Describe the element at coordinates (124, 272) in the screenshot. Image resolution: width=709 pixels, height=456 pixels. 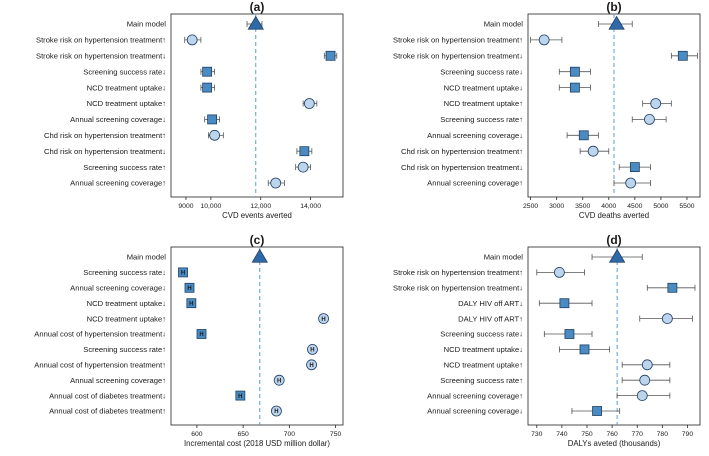
I see `panel-c-row-label: Screening success rate↓` at that location.